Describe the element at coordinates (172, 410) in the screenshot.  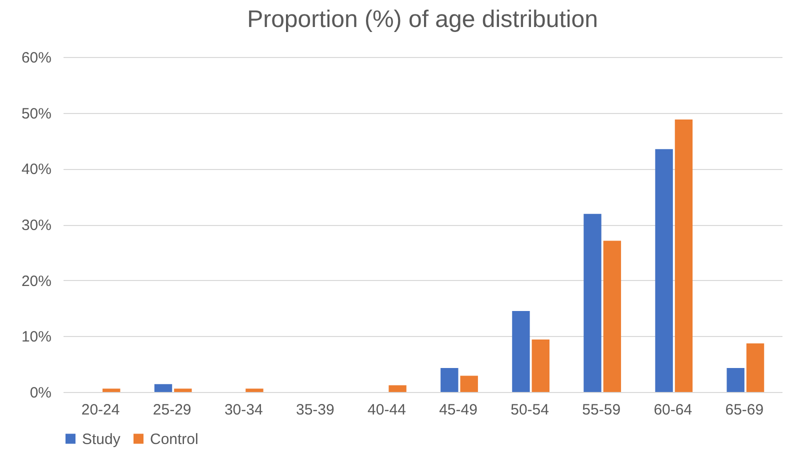
I see `x-tick-label: 25-29` at that location.